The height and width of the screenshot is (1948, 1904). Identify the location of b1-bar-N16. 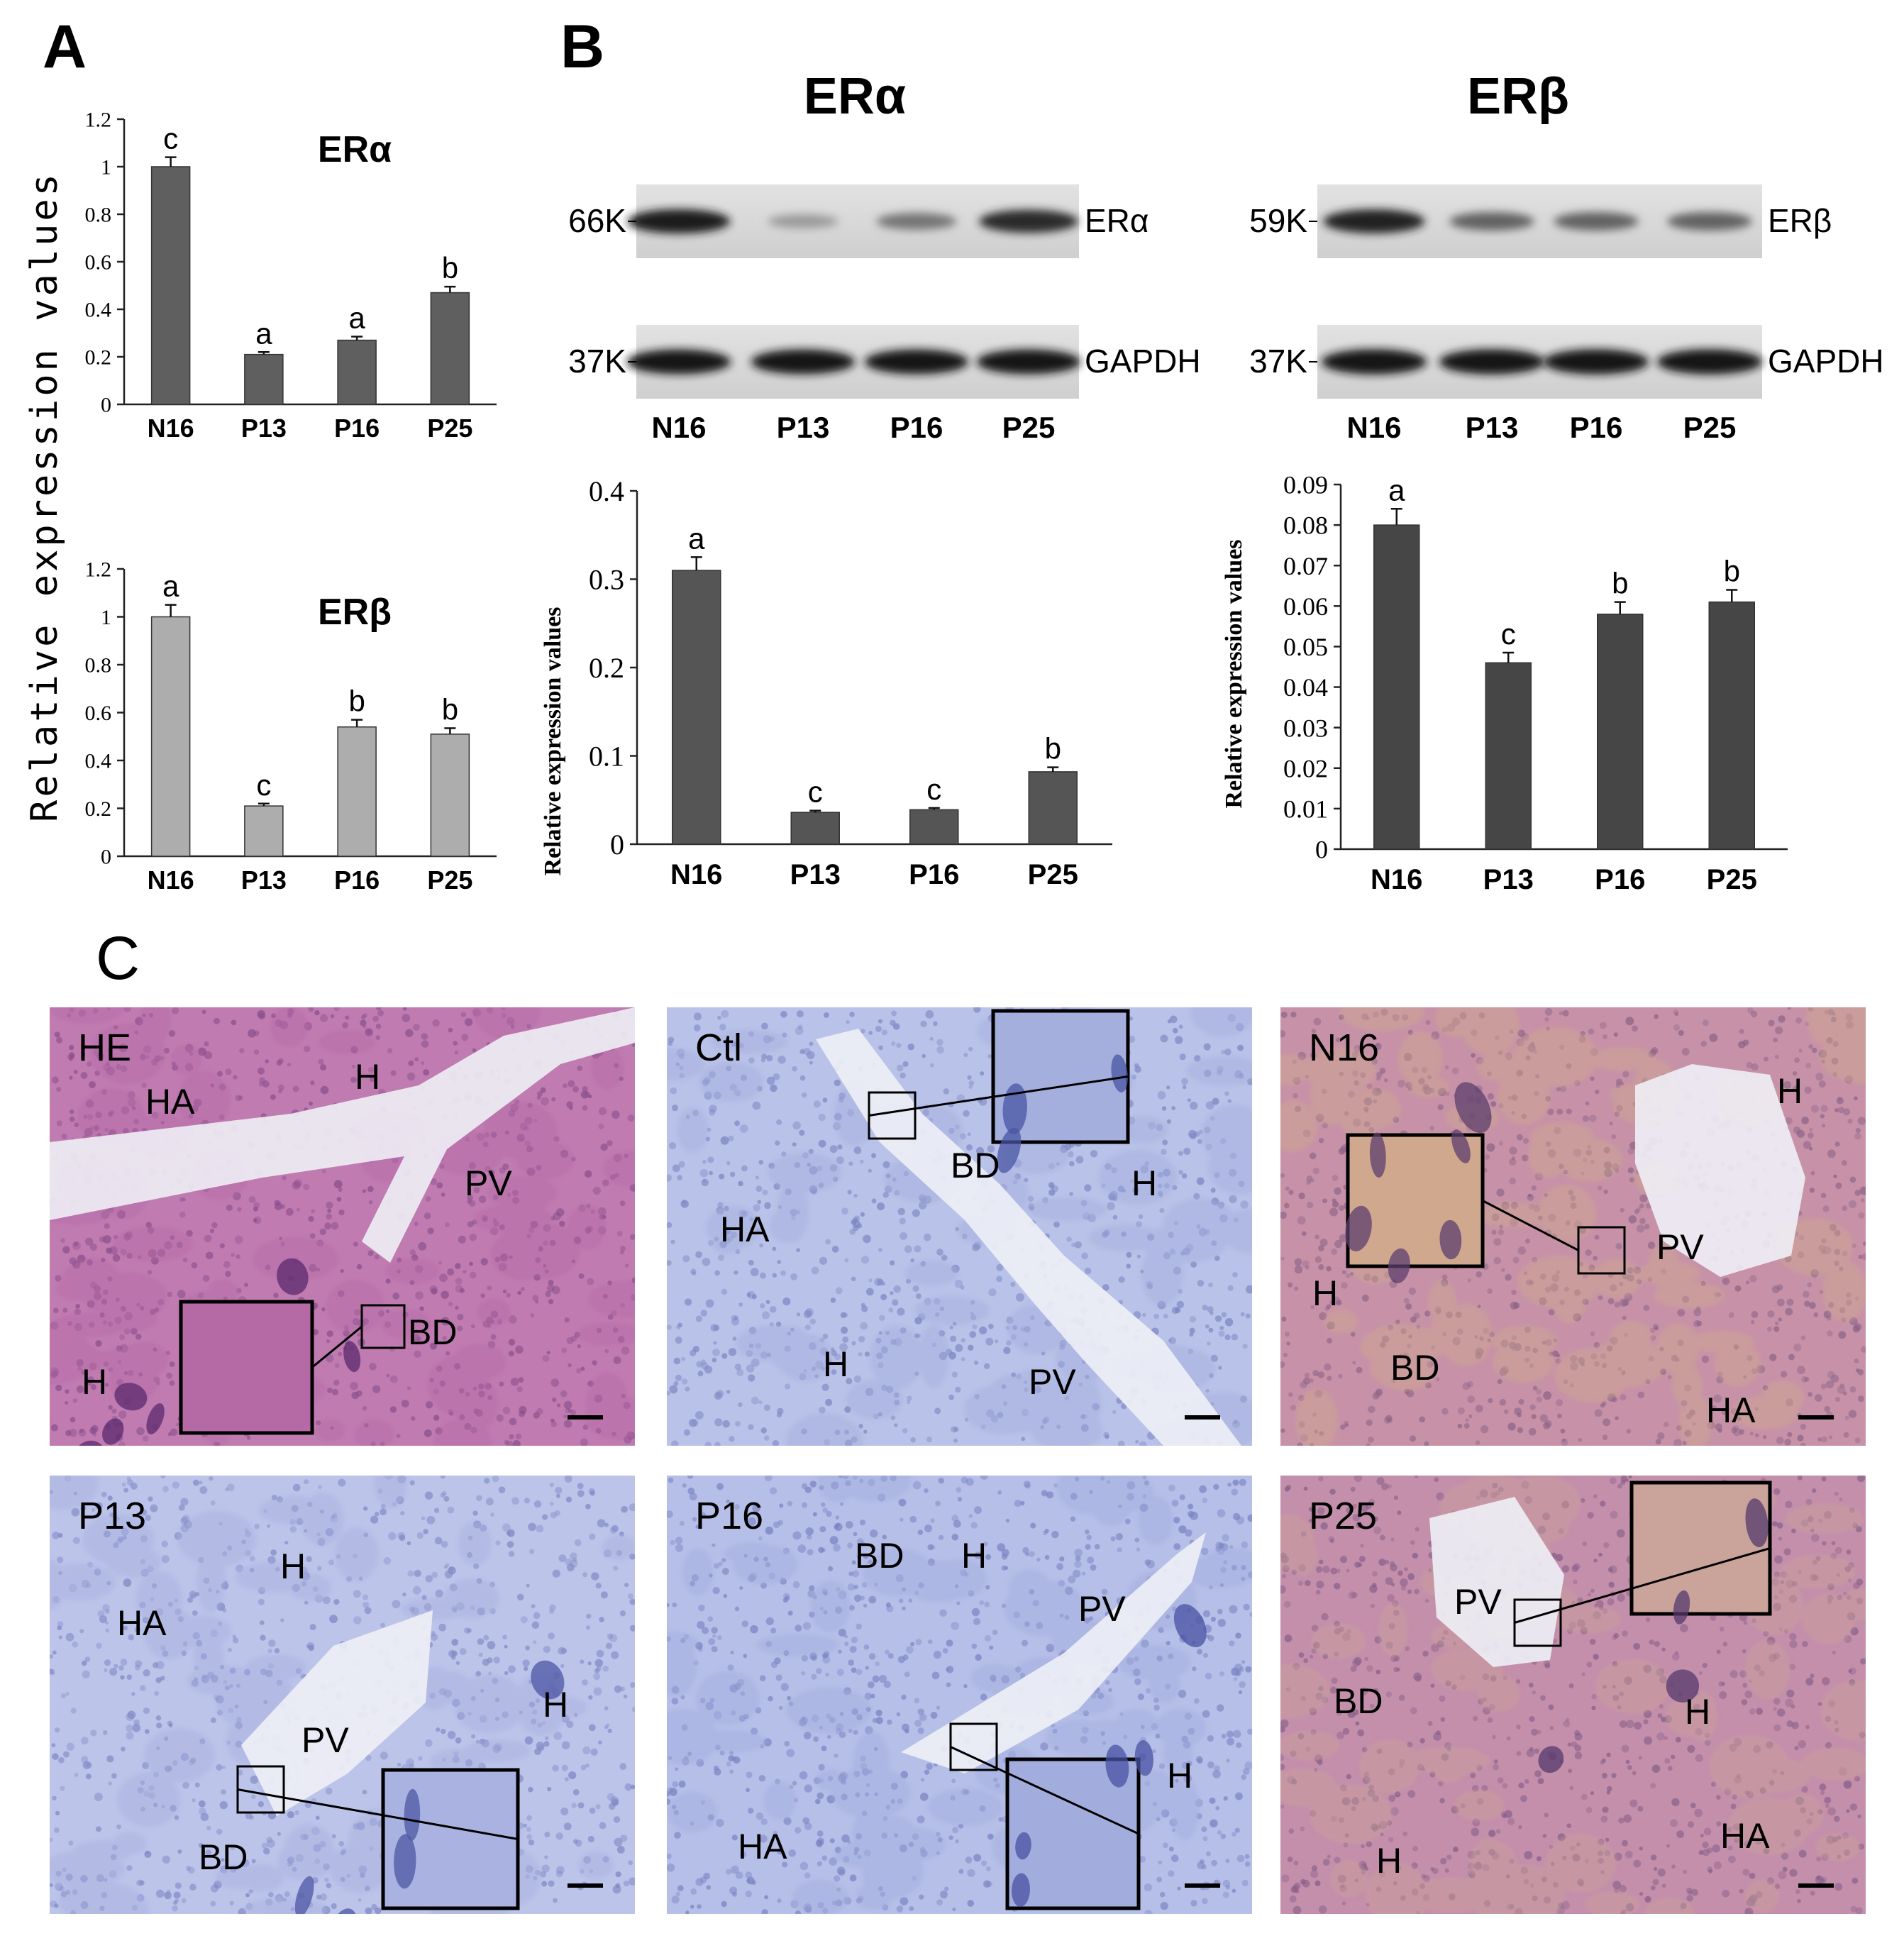
(697, 707).